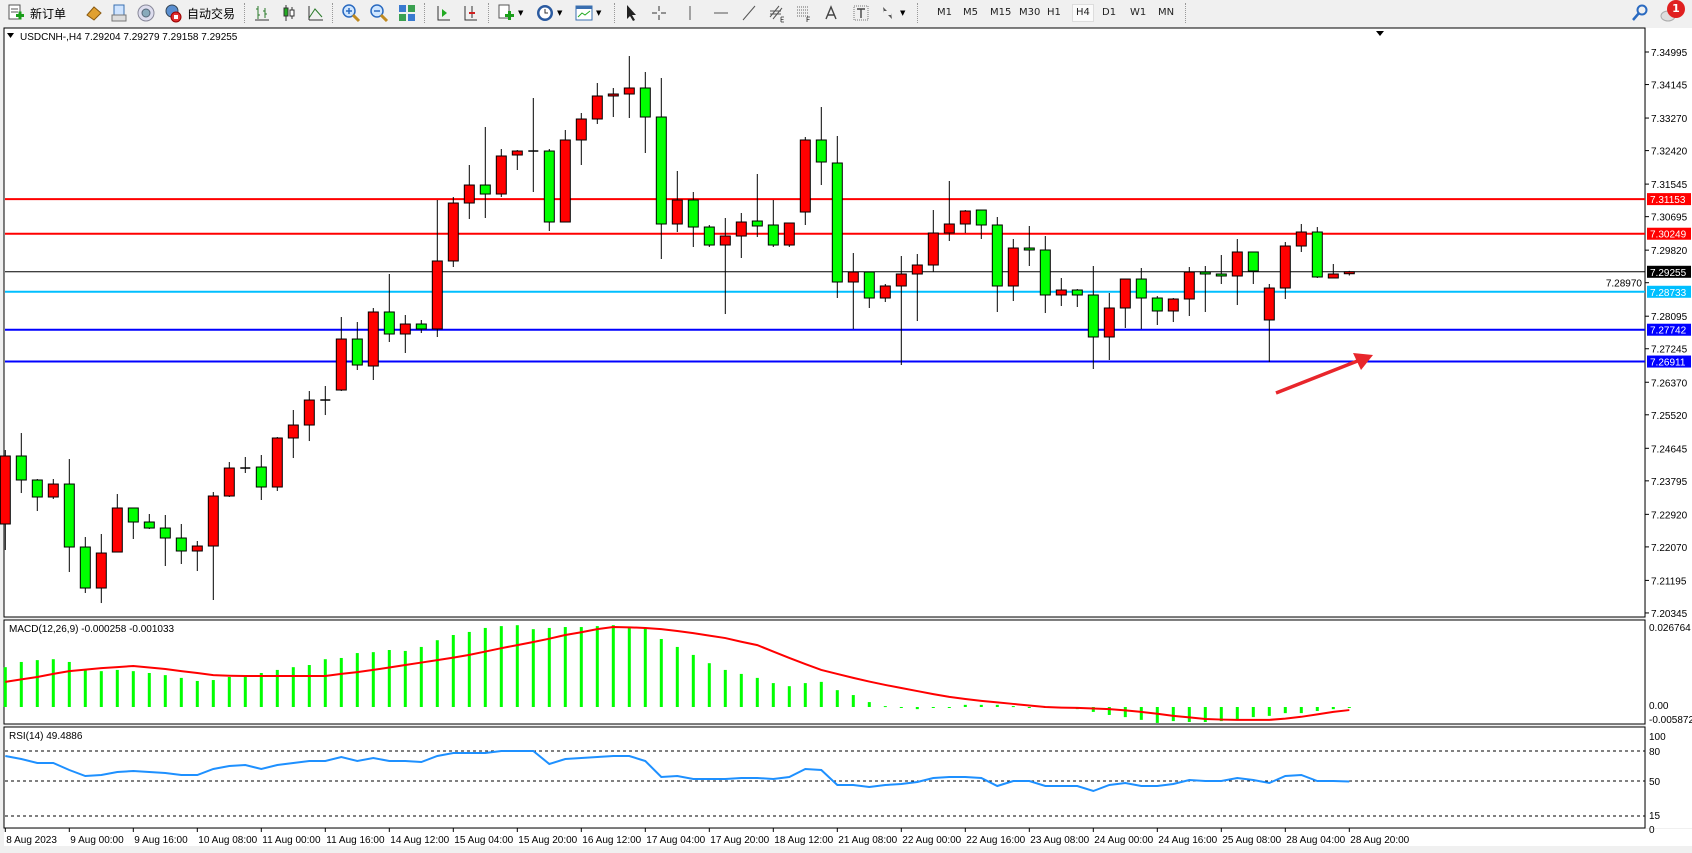 The height and width of the screenshot is (853, 1692). I want to click on level-price-tag, so click(1669, 233).